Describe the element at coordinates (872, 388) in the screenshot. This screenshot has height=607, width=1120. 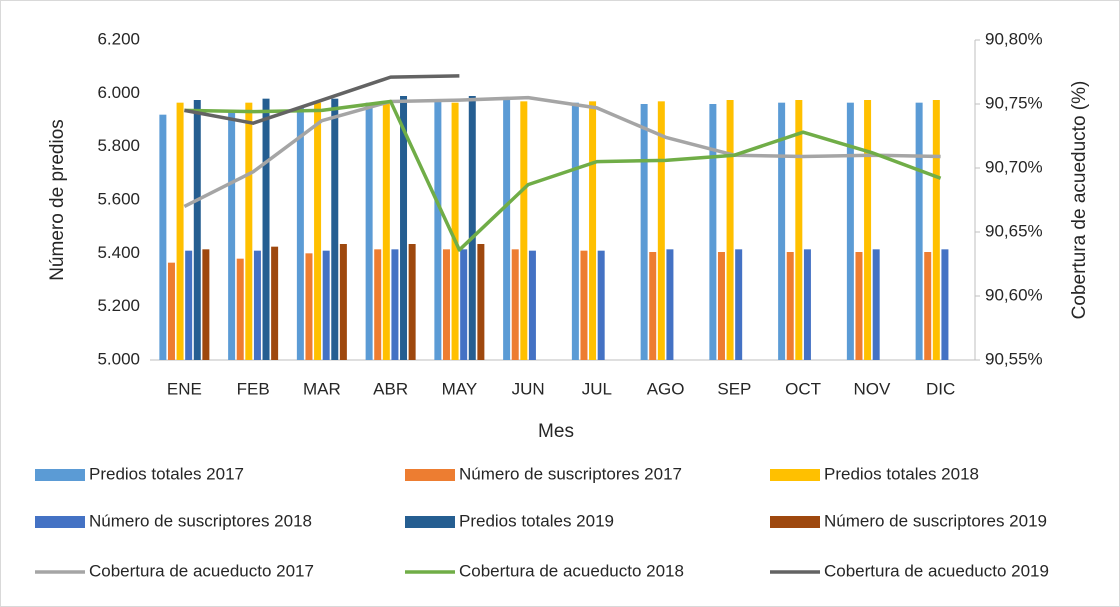
I see `x-tick-label: NOV` at that location.